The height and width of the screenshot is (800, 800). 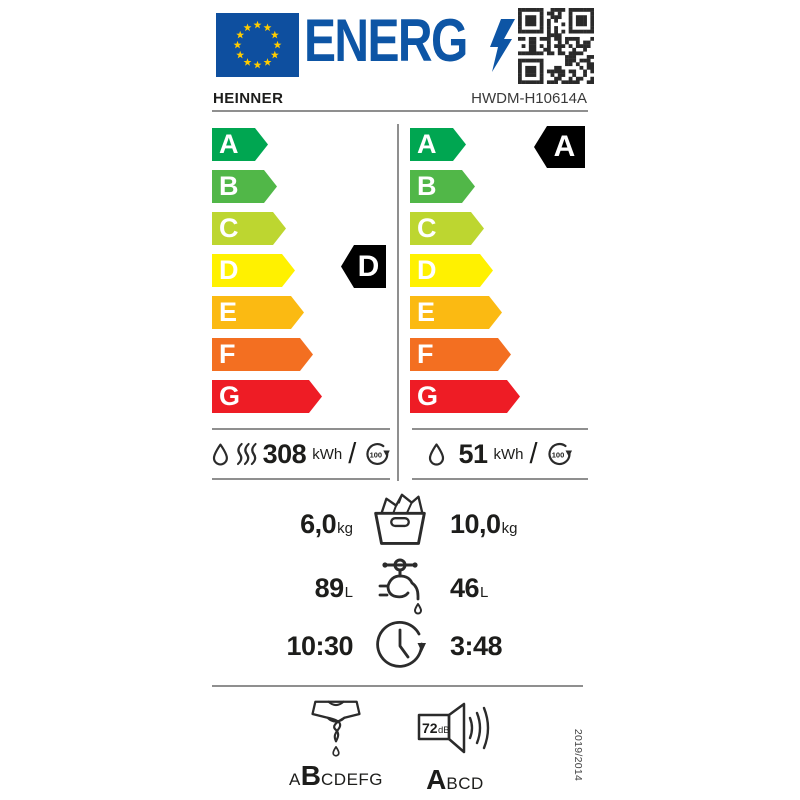 I want to click on noise-class-grade: A, so click(x=436, y=779).